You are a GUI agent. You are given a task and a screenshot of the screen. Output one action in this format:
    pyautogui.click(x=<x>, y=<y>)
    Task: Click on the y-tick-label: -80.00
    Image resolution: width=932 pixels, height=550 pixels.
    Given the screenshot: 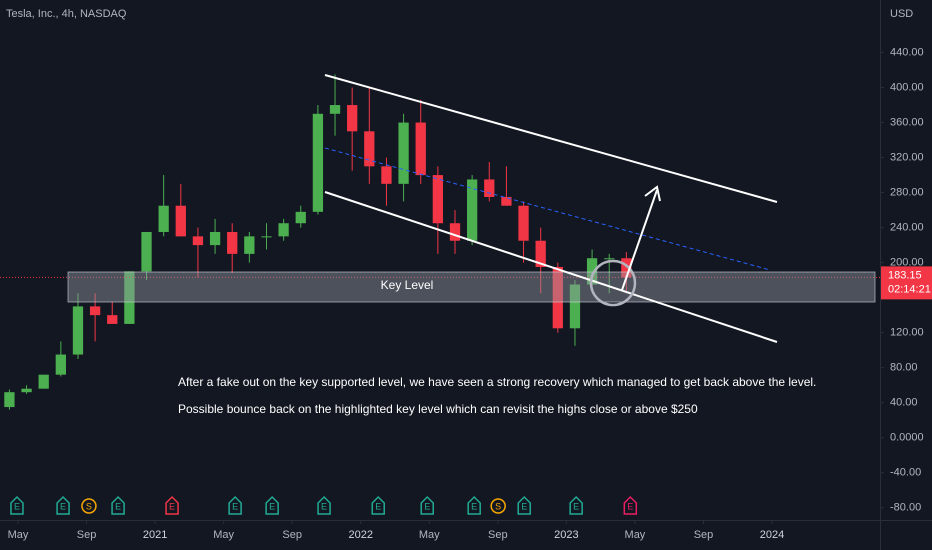 What is the action you would take?
    pyautogui.click(x=905, y=508)
    